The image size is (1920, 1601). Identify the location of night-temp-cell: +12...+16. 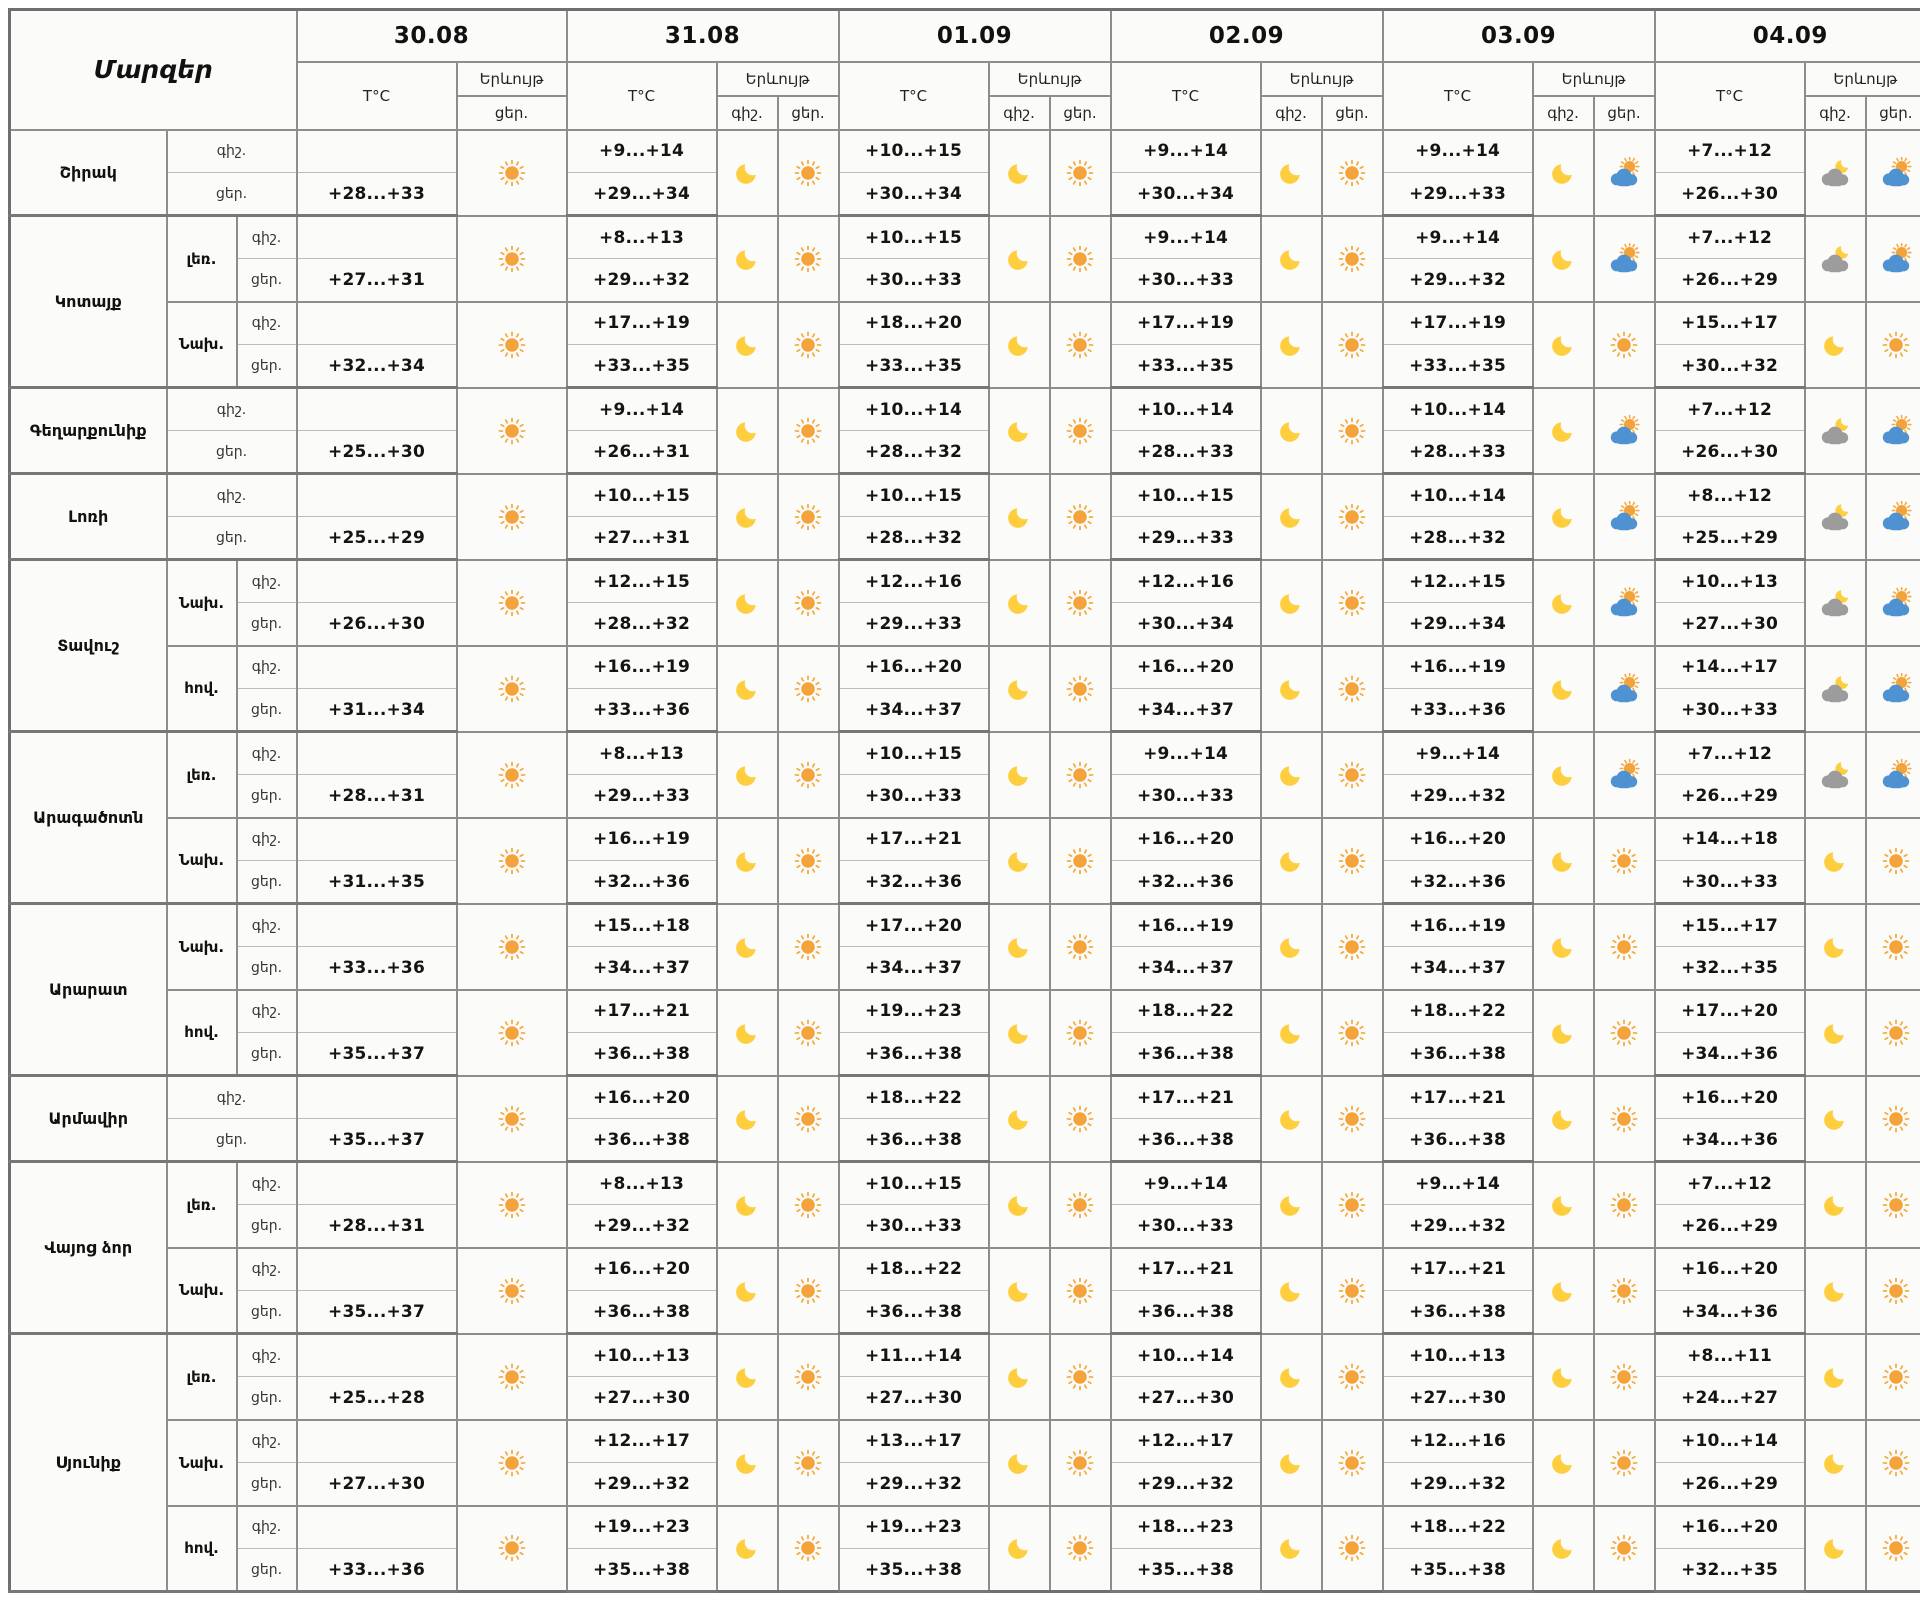
(1186, 581).